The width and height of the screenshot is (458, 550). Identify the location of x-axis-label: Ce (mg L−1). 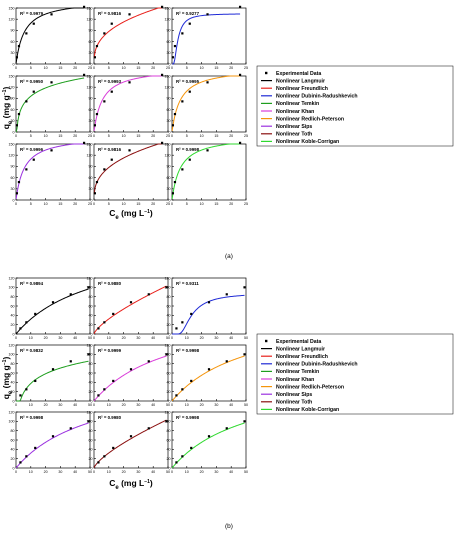
(131, 484).